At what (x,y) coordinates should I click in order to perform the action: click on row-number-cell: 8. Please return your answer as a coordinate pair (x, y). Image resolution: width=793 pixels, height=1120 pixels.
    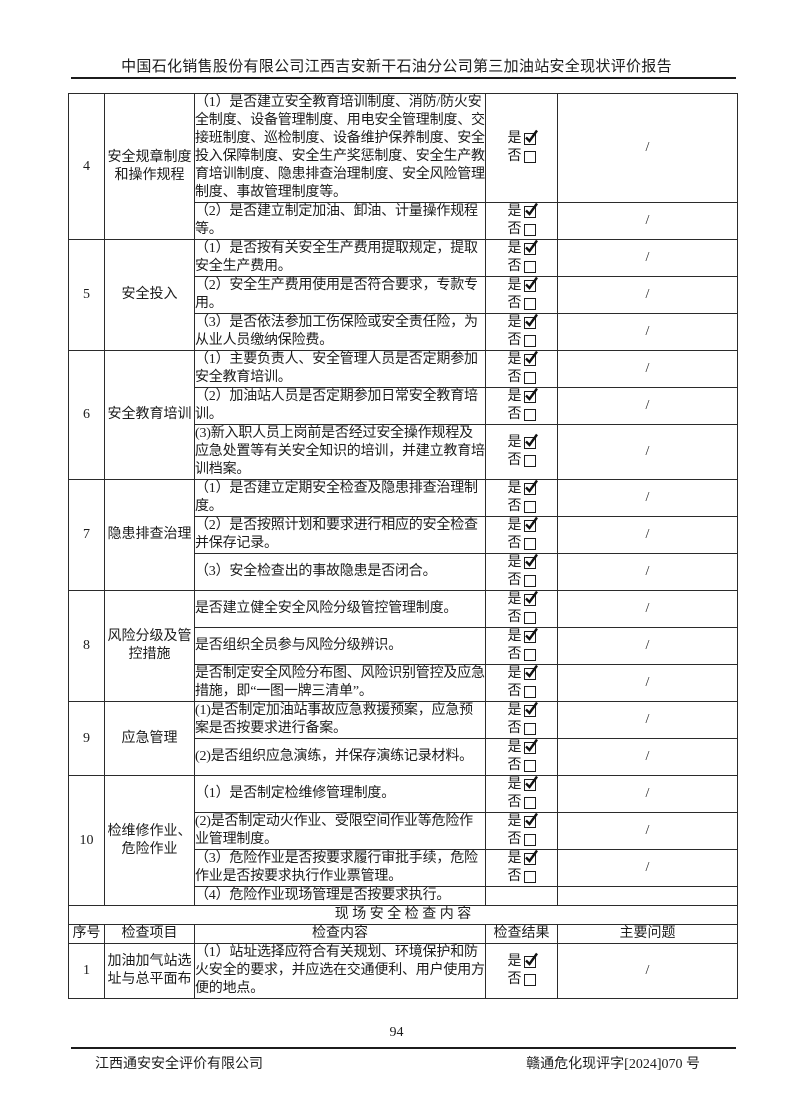
    Looking at the image, I should click on (86, 646).